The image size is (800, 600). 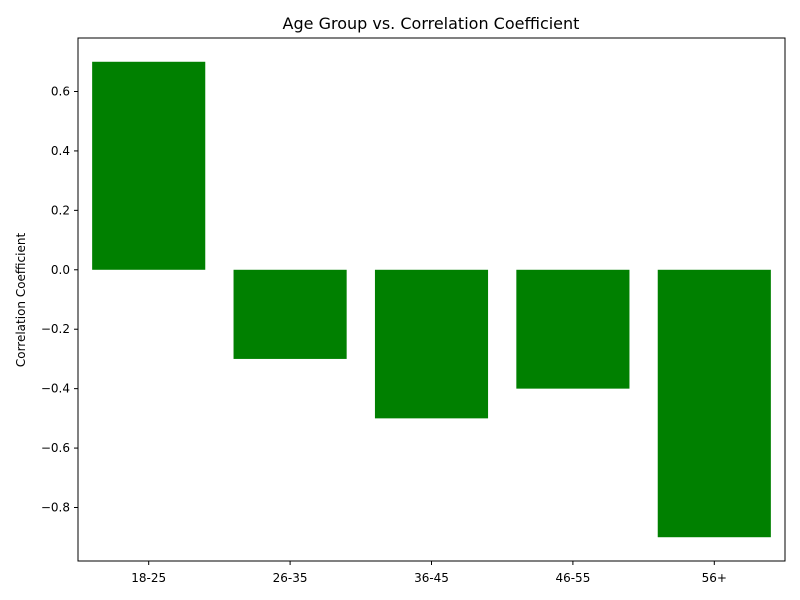 What do you see at coordinates (60, 270) in the screenshot?
I see `y-tick-label: 0.0` at bounding box center [60, 270].